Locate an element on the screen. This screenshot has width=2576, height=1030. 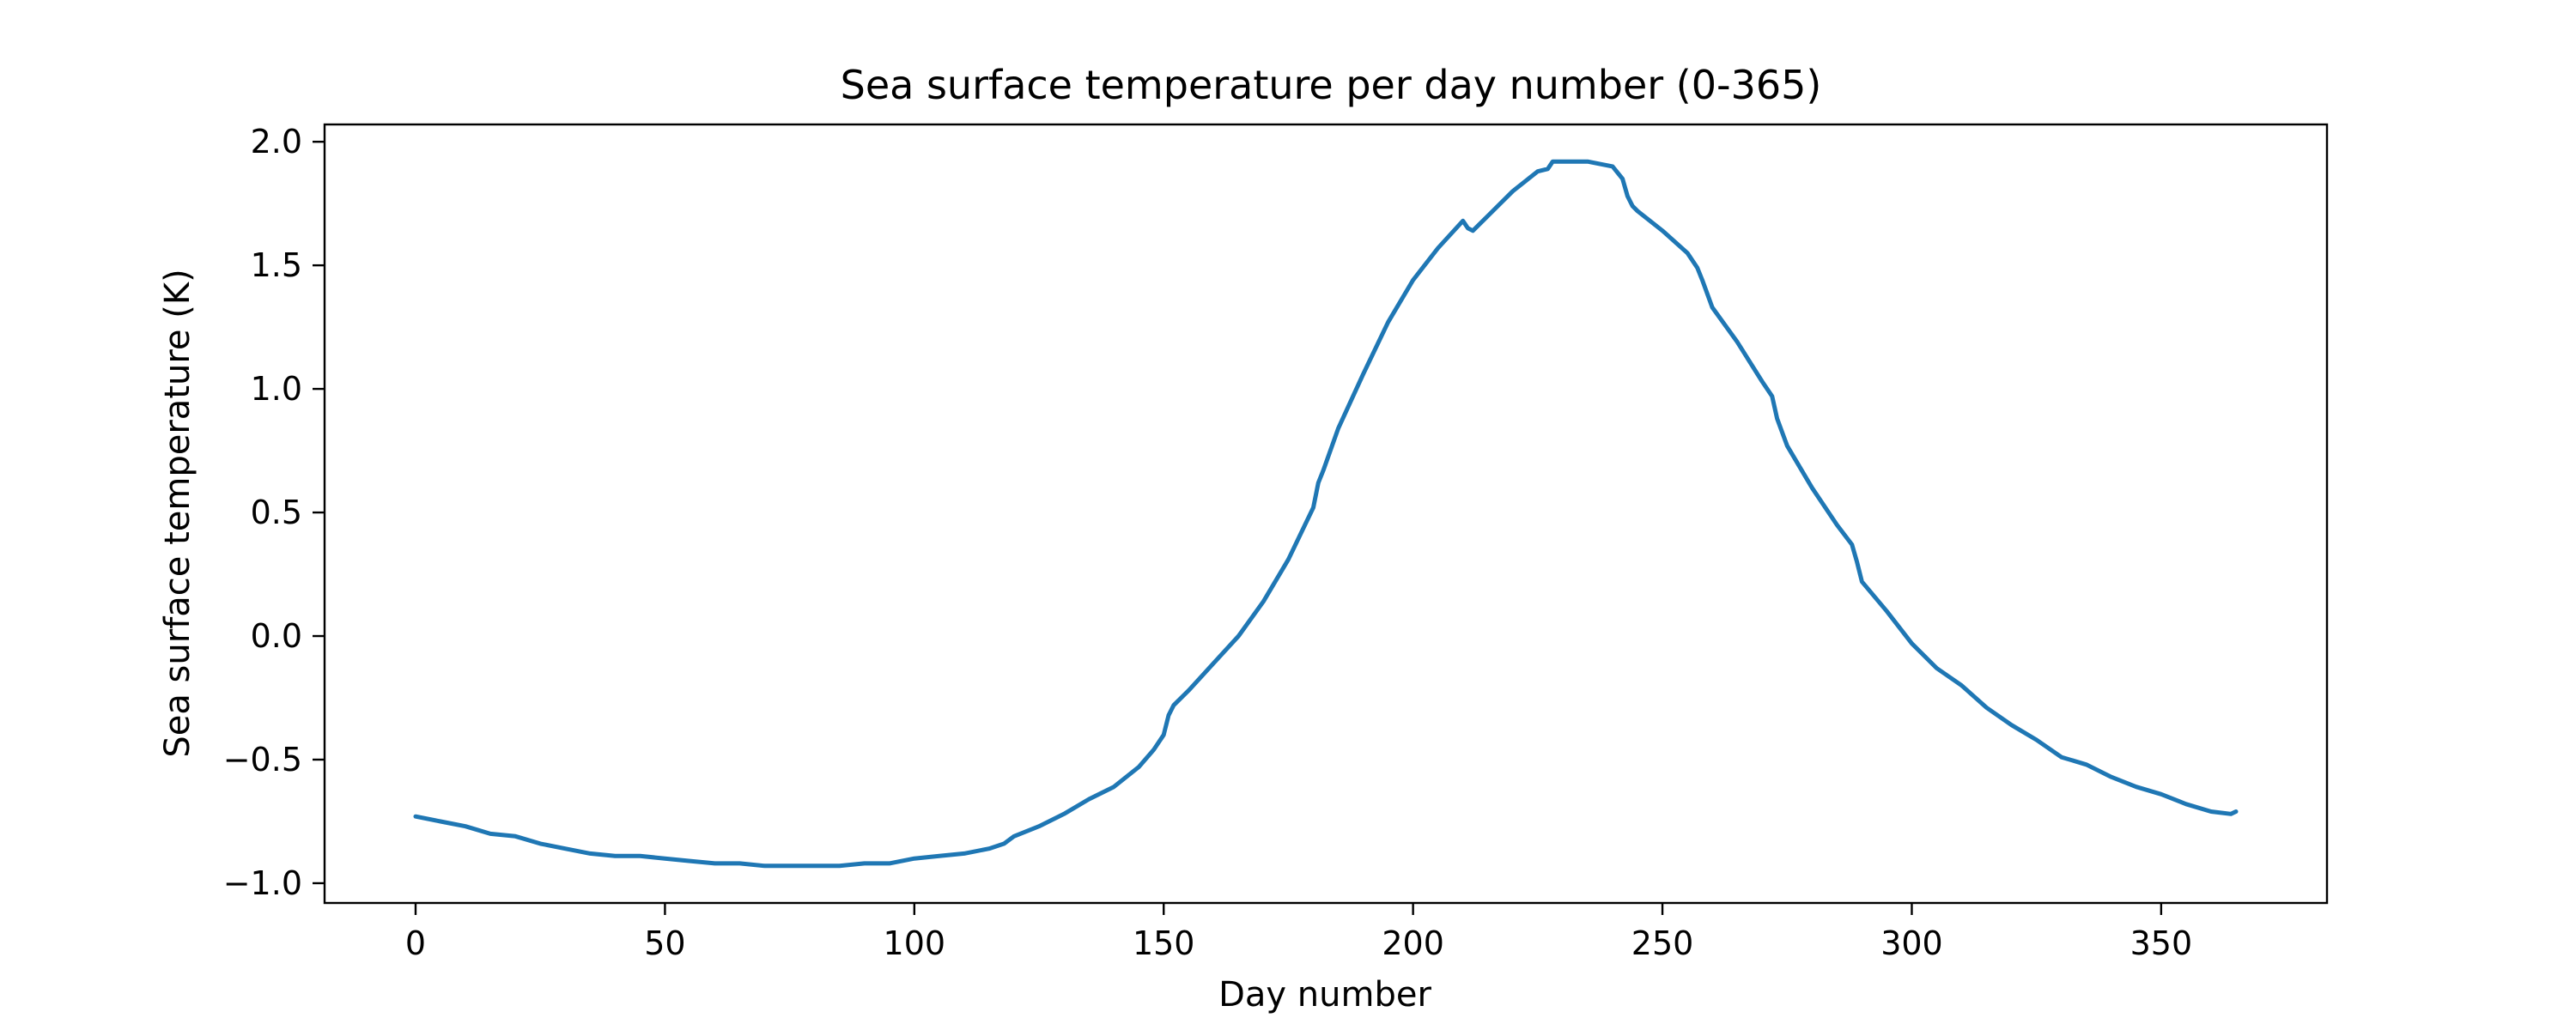
y-axis-label: Sea surface temperature (K) is located at coordinates (177, 513).